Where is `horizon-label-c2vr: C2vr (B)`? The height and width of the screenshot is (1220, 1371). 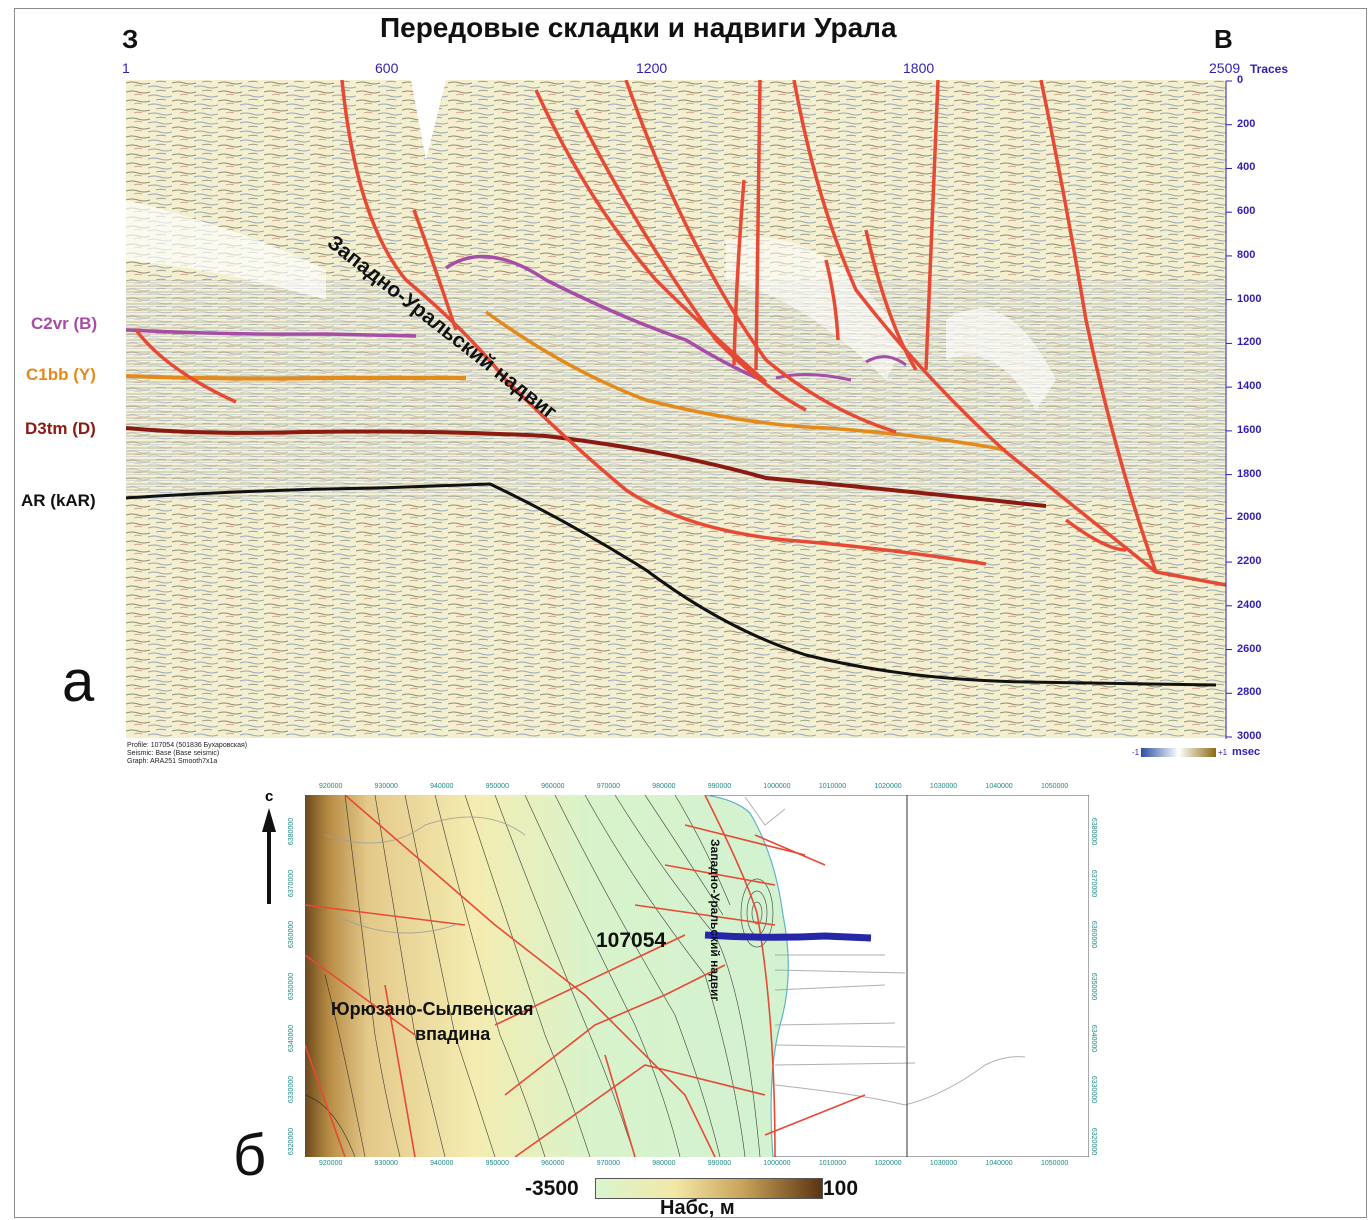
horizon-label-c2vr: C2vr (B) is located at coordinates (64, 323).